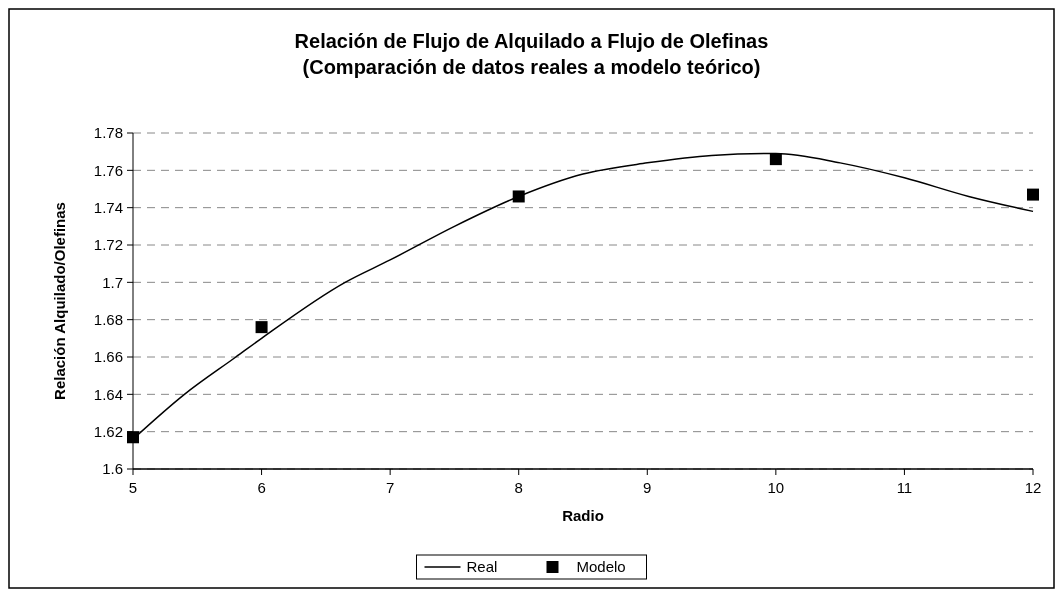  I want to click on chart-title: Relación de Flujo de Alquilado a Flujo de Olefinas (Comparación de datos reales a modelo teórico), so click(531, 54).